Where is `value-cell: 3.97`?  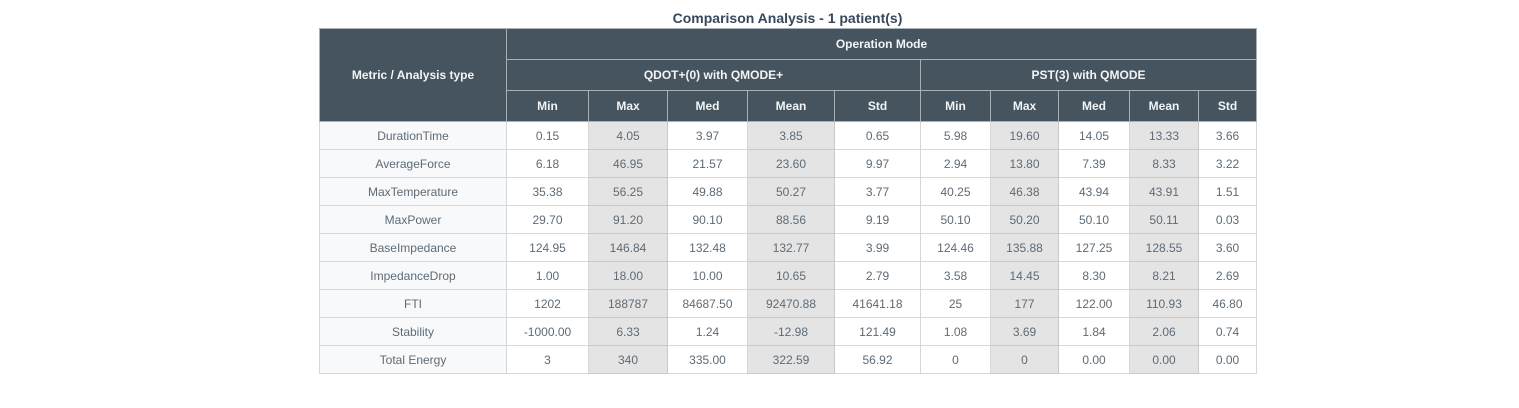 value-cell: 3.97 is located at coordinates (707, 135).